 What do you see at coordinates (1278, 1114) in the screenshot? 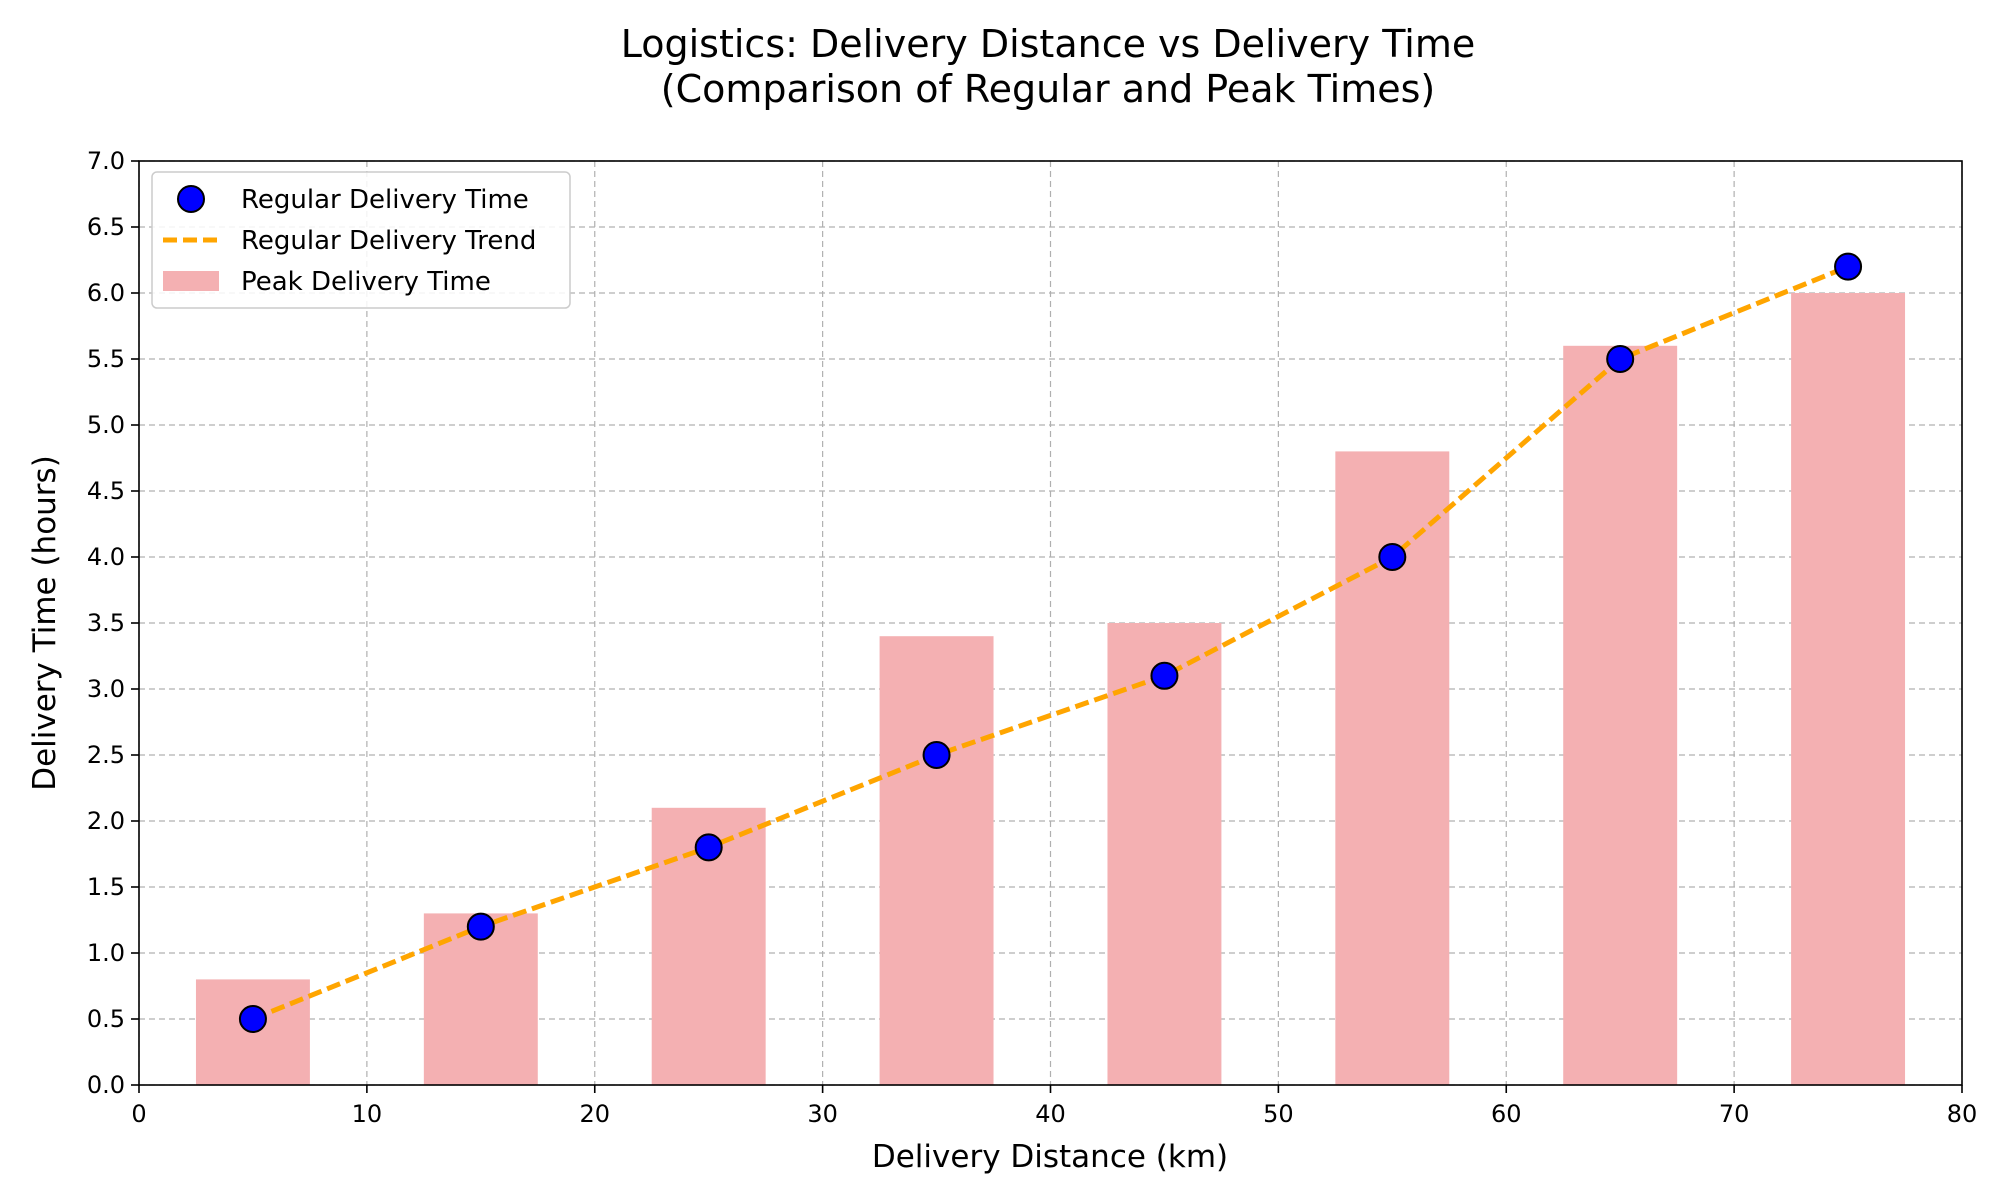
I see `x-tick-label: 50` at bounding box center [1278, 1114].